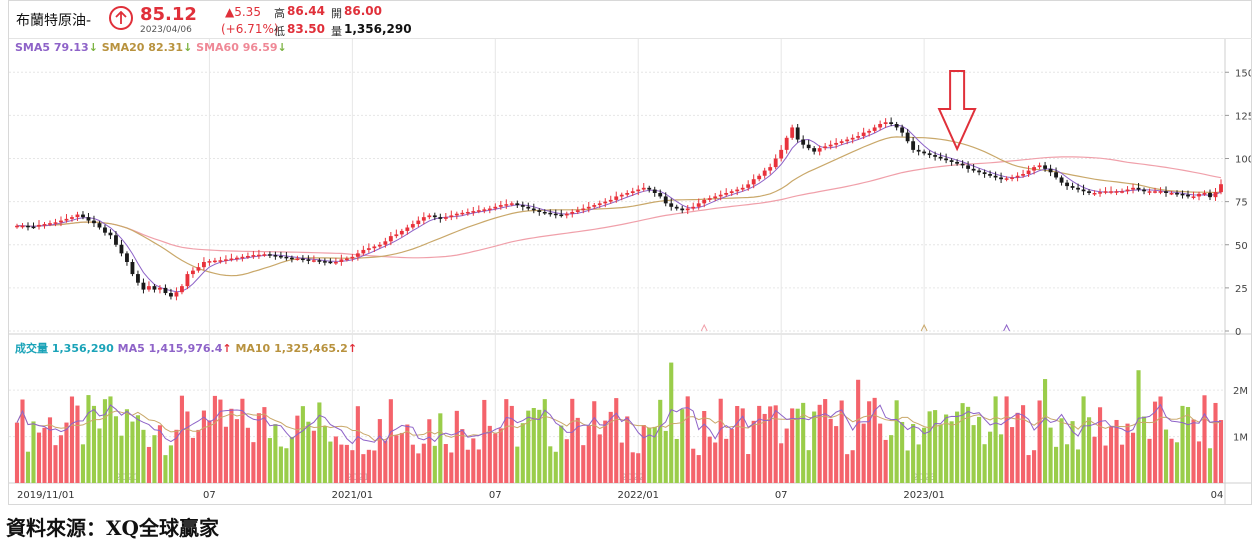 The height and width of the screenshot is (550, 1252). What do you see at coordinates (54, 21) in the screenshot?
I see `instrument-name: 布蘭特原油-` at bounding box center [54, 21].